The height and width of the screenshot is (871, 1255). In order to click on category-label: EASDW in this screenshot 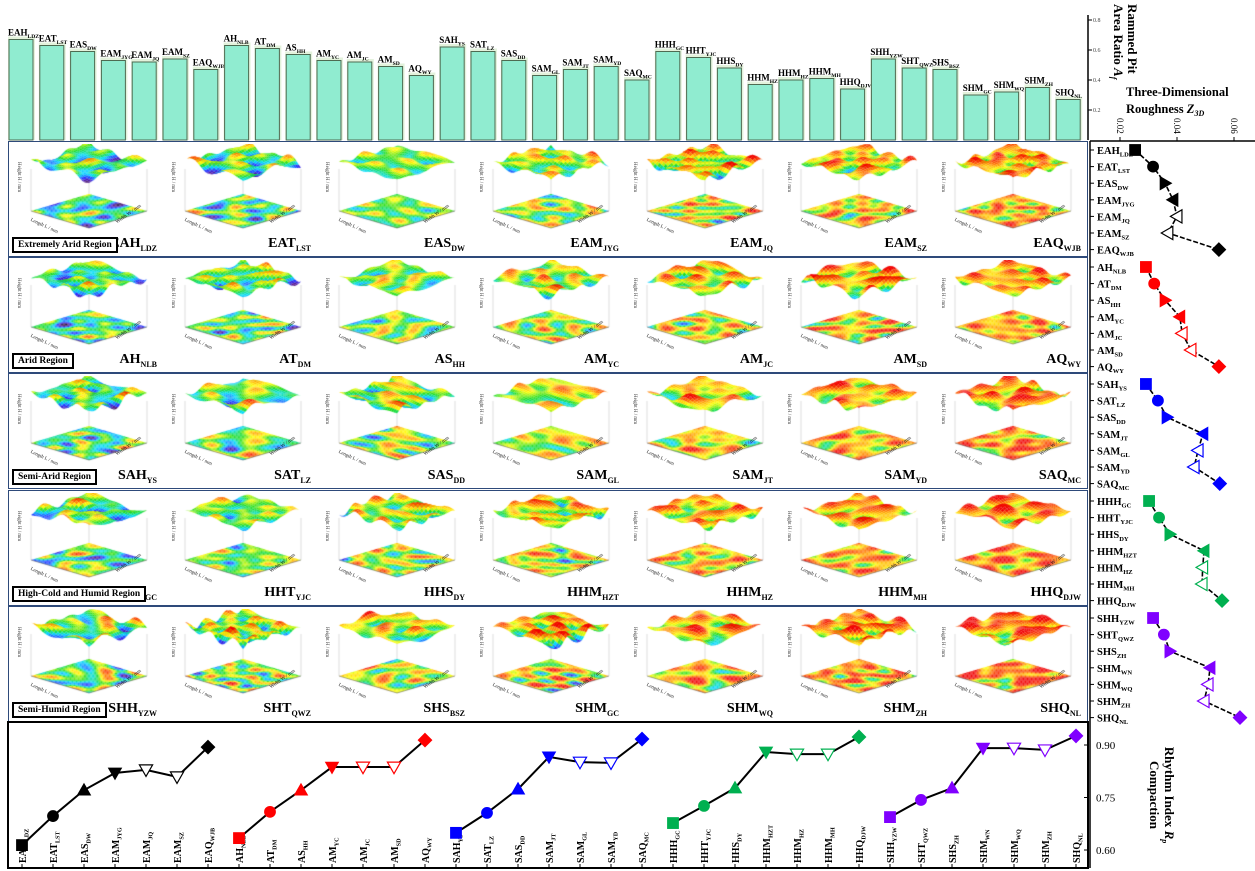, I will do `click(86, 847)`.